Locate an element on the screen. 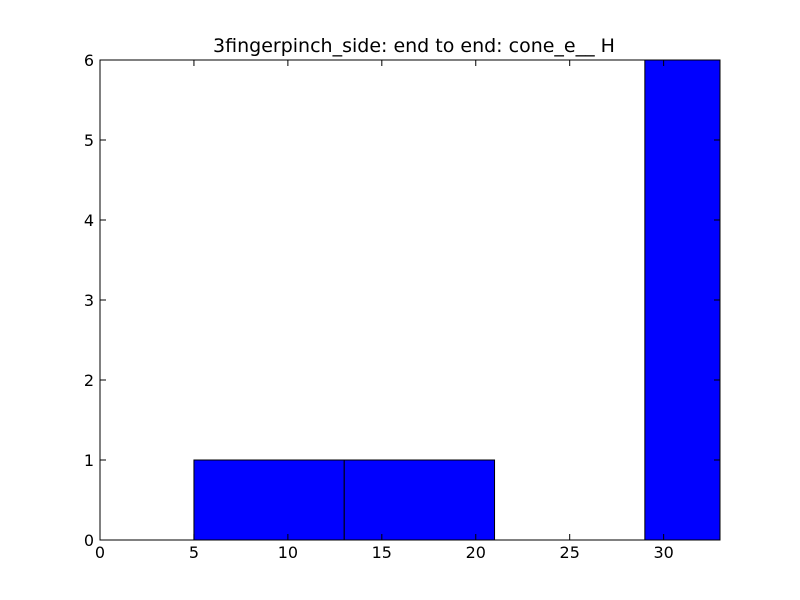 This screenshot has height=600, width=800. x-tick-label: 5 is located at coordinates (194, 552).